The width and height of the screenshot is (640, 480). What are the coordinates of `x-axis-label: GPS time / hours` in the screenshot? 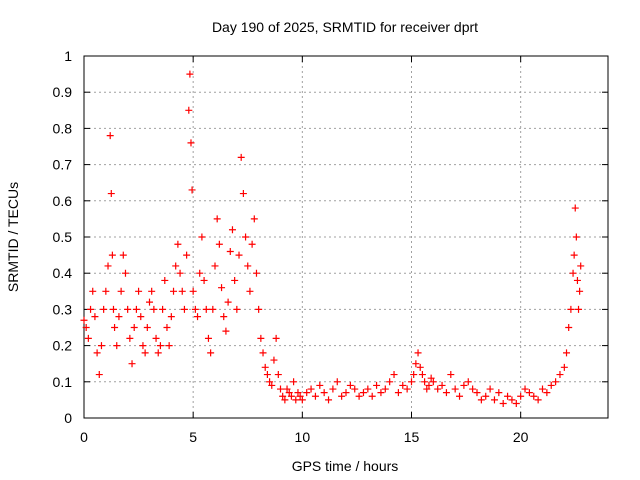 It's located at (345, 466).